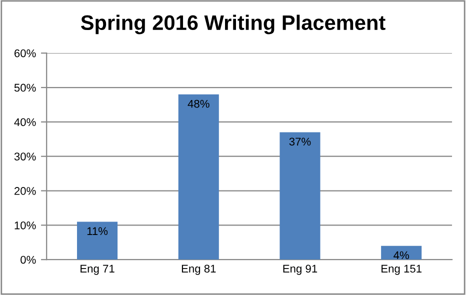 The width and height of the screenshot is (466, 295). Describe the element at coordinates (300, 269) in the screenshot. I see `x-tick-label: Eng 91` at that location.